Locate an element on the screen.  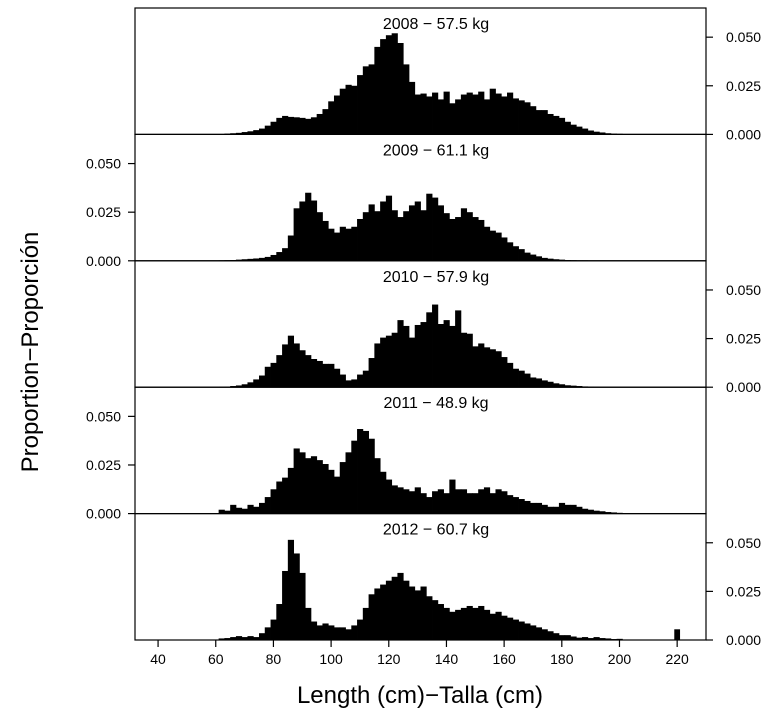
x-tick-label: 40 is located at coordinates (158, 659).